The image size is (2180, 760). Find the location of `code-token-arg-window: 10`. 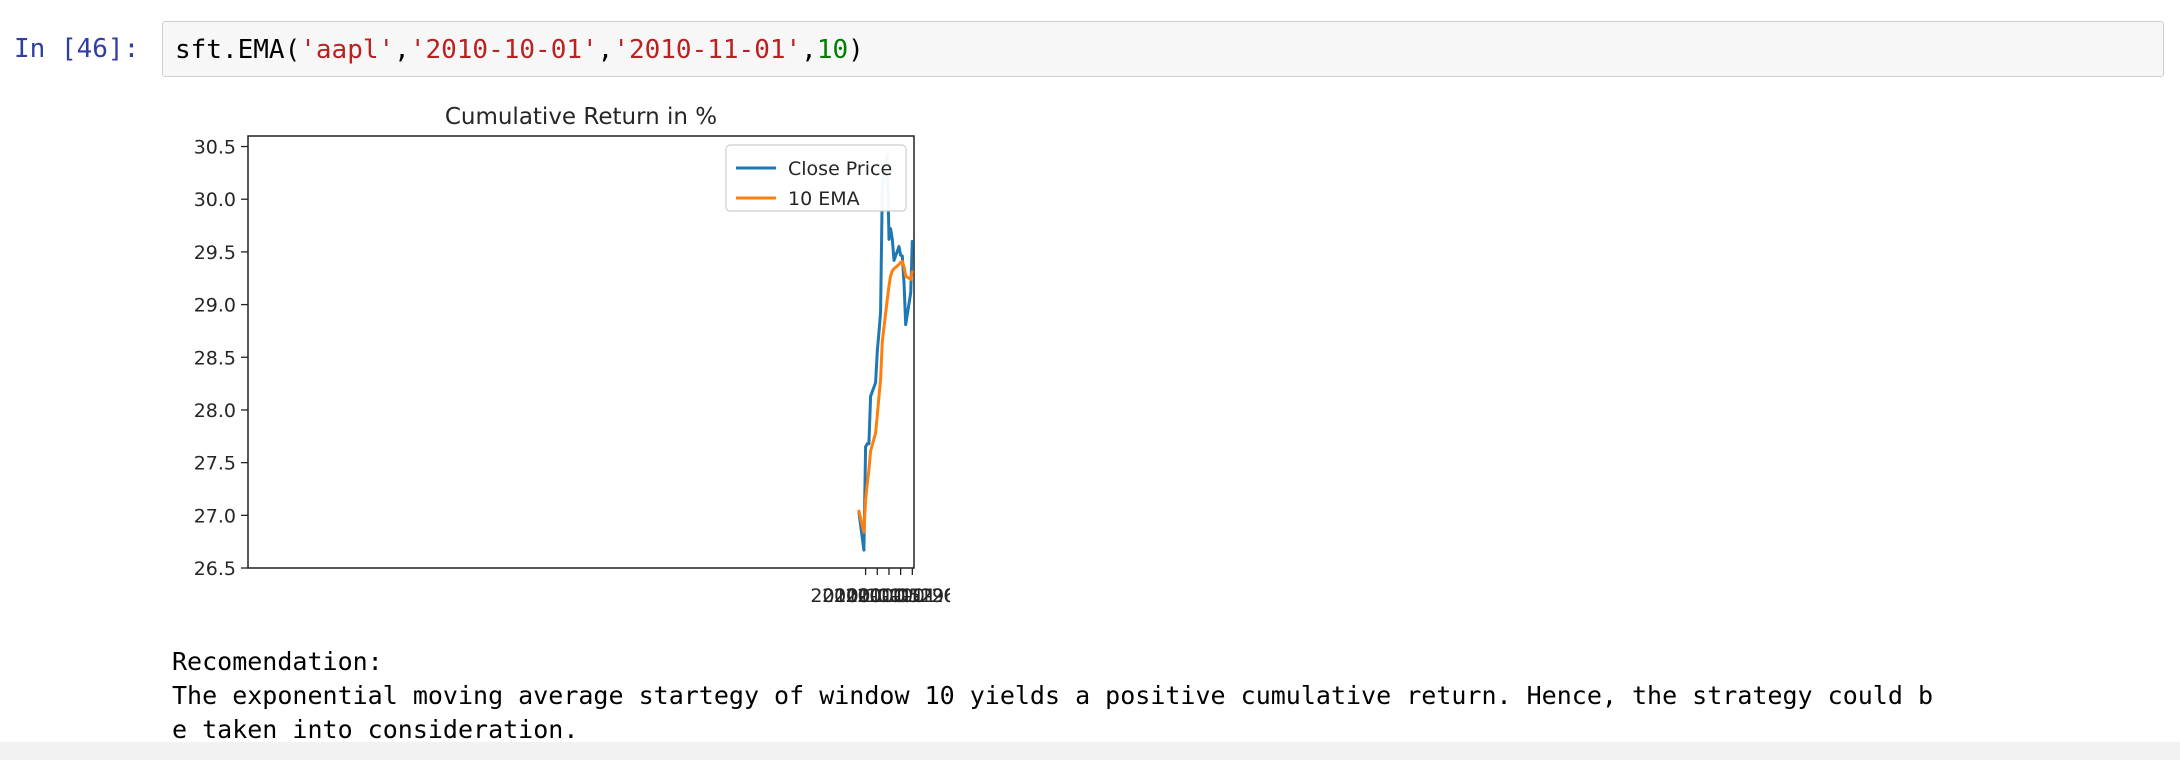

code-token-arg-window: 10 is located at coordinates (832, 50).